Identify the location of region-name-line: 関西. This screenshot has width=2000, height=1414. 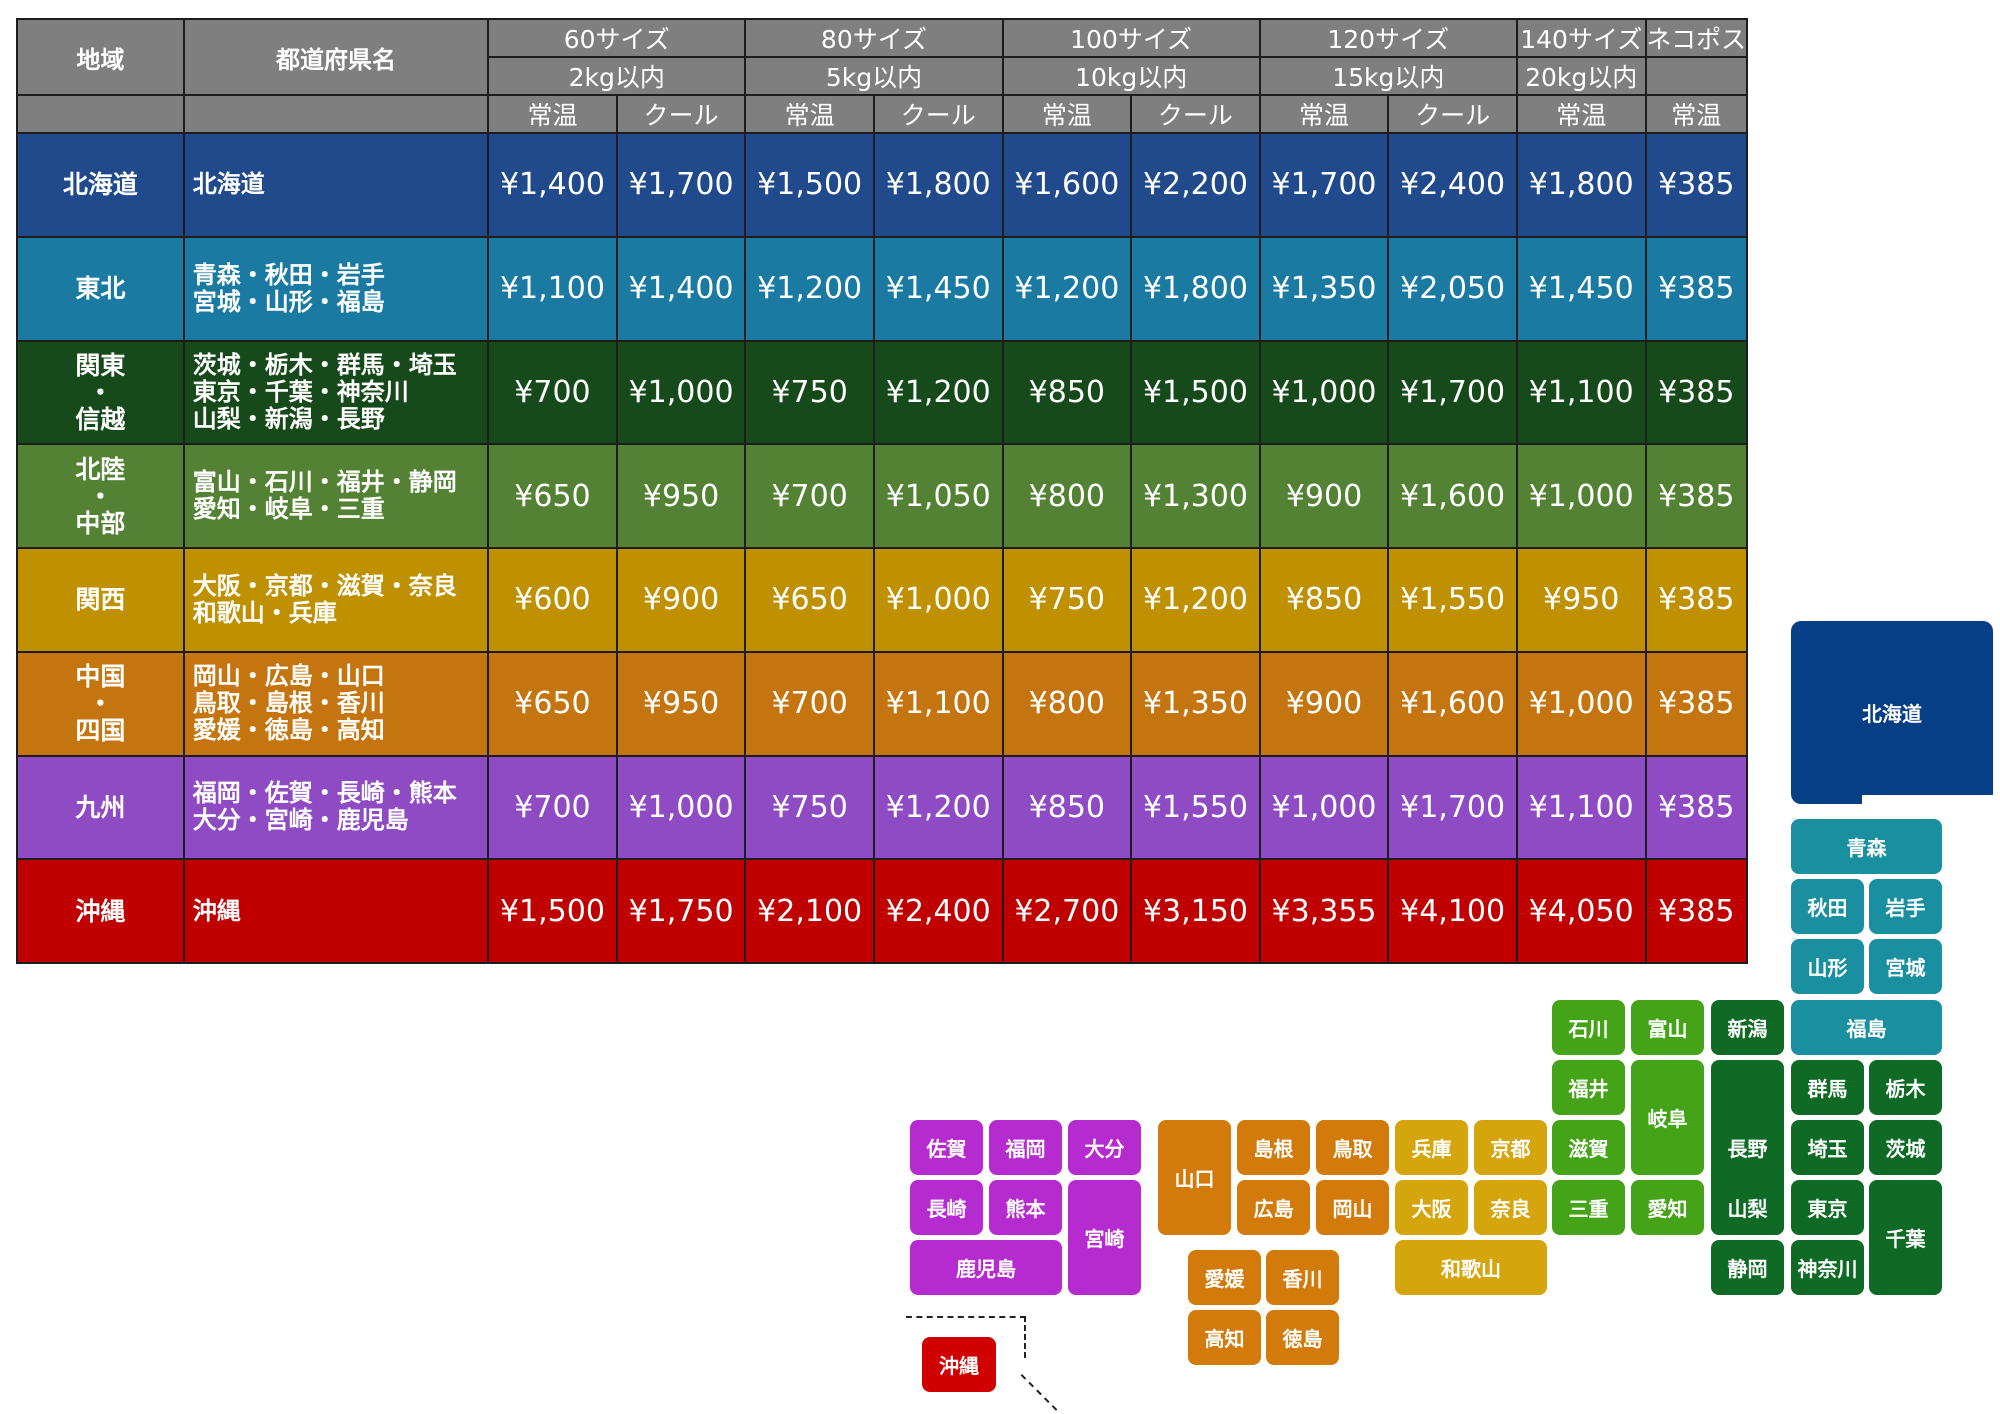
(100, 600).